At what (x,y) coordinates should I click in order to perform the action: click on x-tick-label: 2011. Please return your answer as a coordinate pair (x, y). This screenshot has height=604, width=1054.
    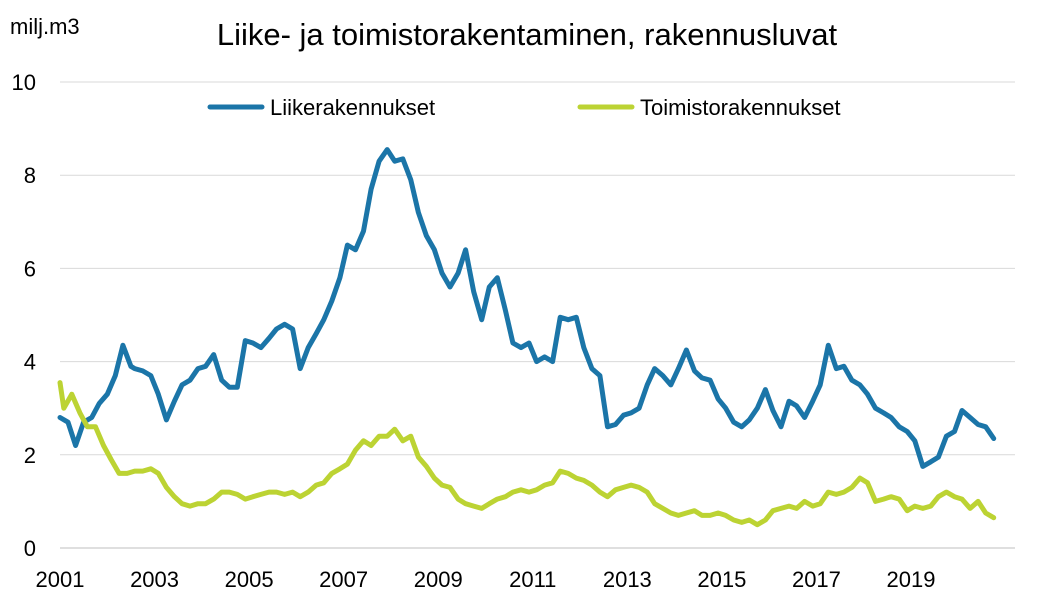
    Looking at the image, I should click on (532, 579).